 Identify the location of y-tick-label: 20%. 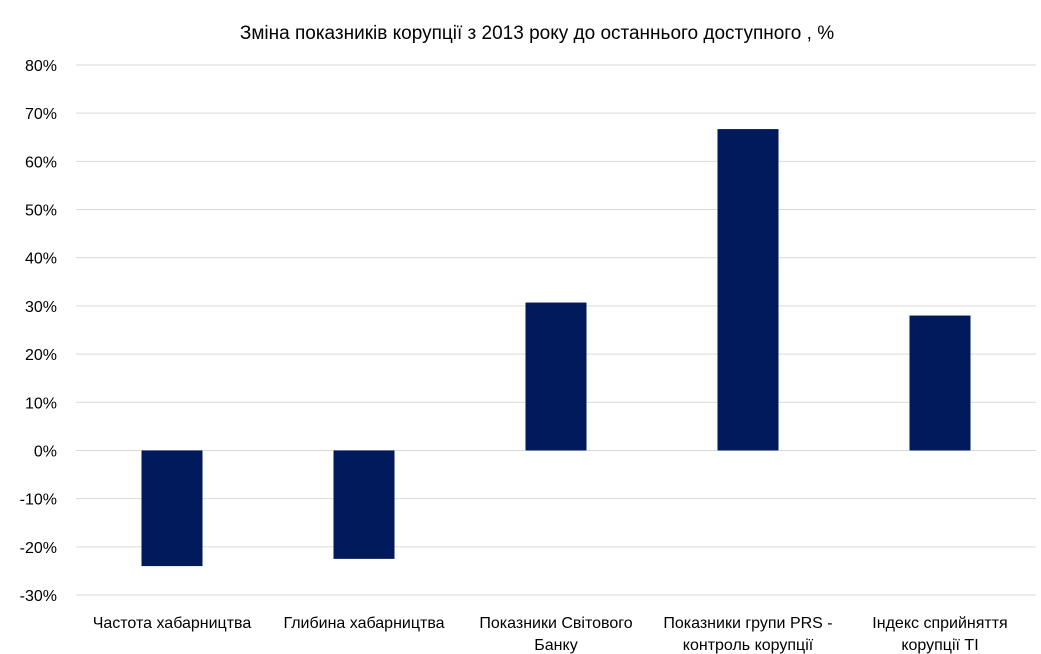
(41, 355).